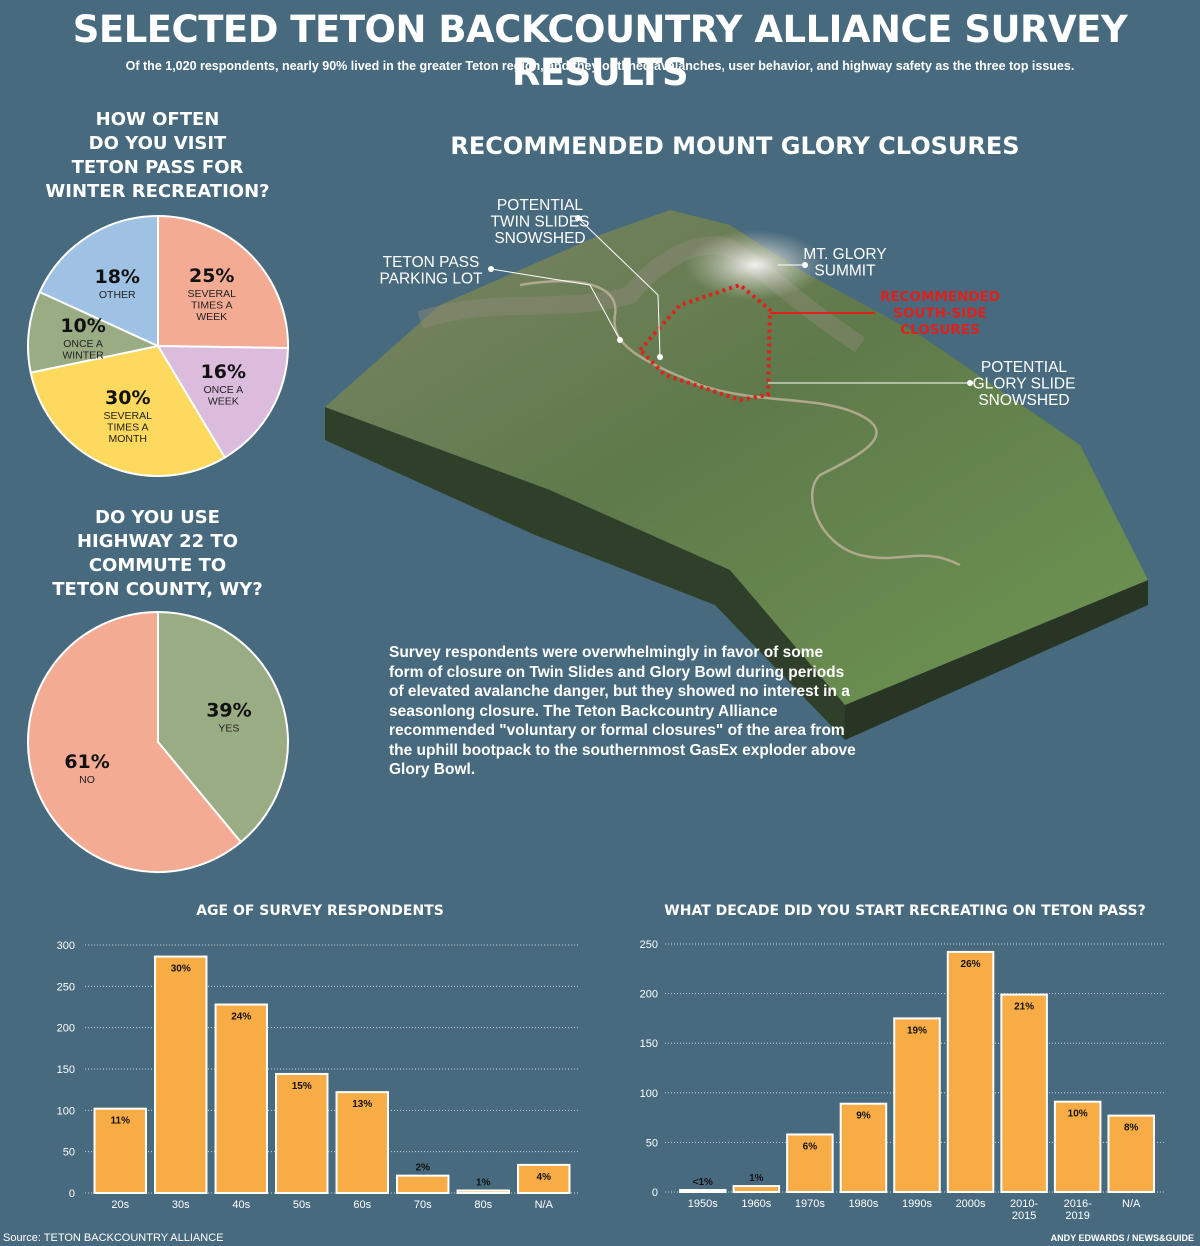 Image resolution: width=1200 pixels, height=1246 pixels. I want to click on visit-frequency-slice-3-percent: 10%, so click(82, 326).